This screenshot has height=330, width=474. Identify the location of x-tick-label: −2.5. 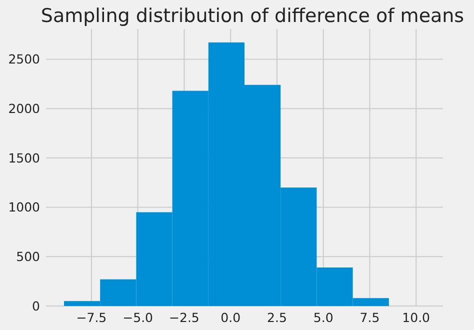
(184, 317).